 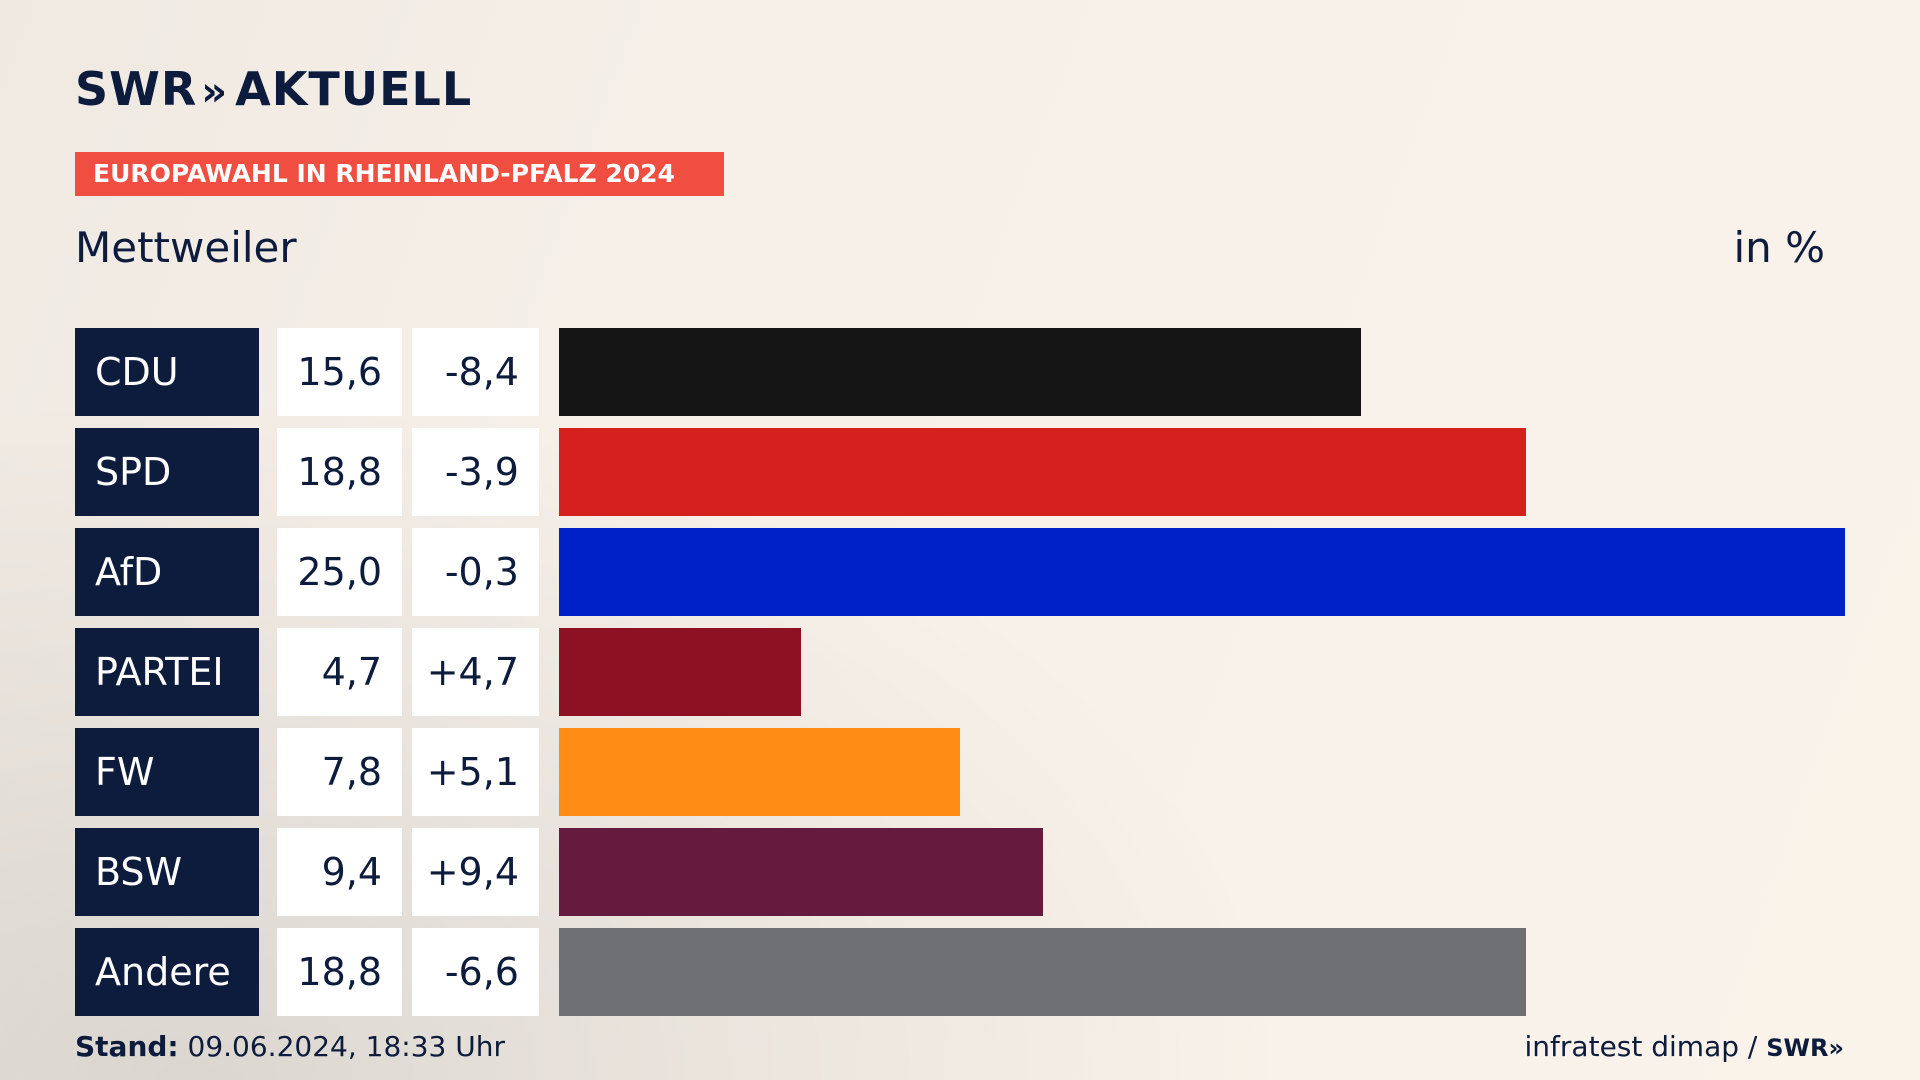 I want to click on value-label: 4,7, so click(x=339, y=672).